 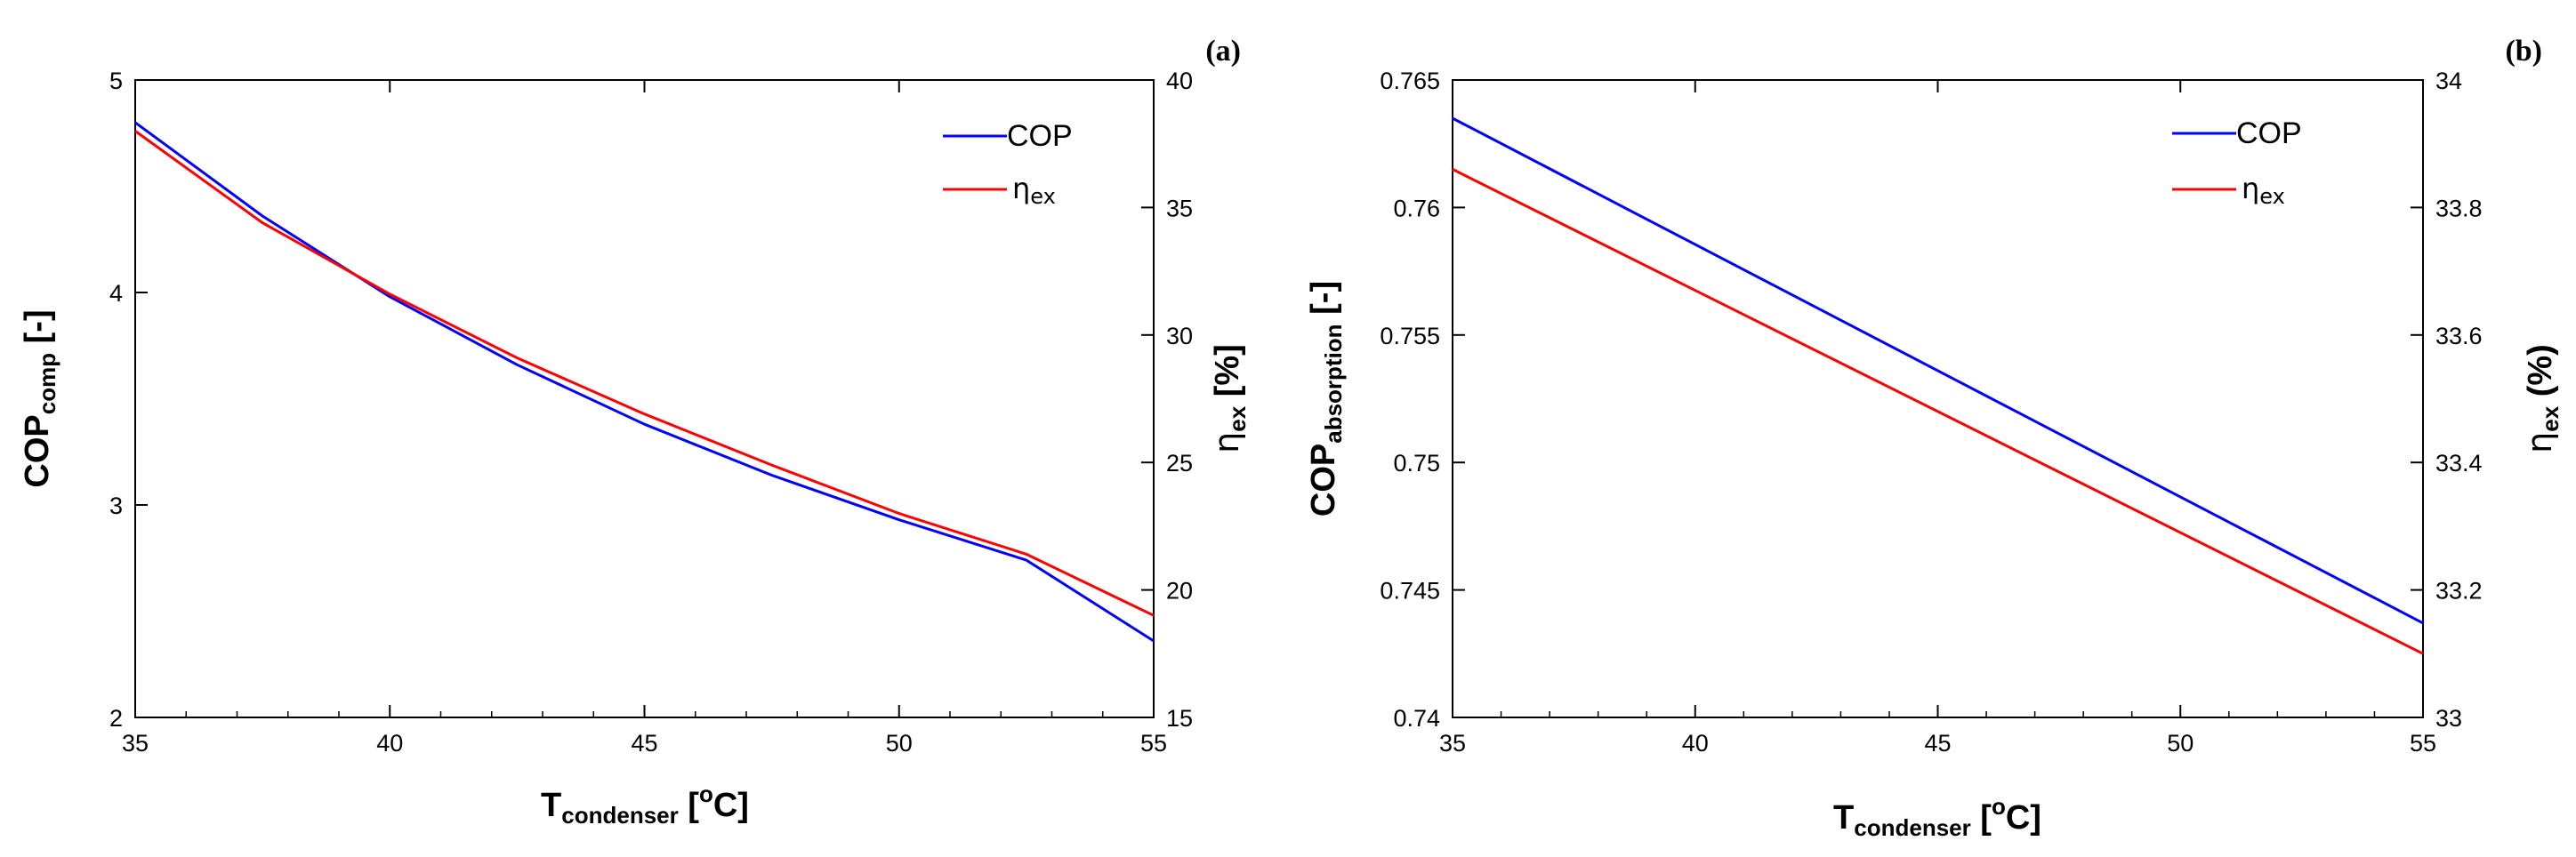 What do you see at coordinates (1179, 718) in the screenshot?
I see `y-right-tick-label: 15` at bounding box center [1179, 718].